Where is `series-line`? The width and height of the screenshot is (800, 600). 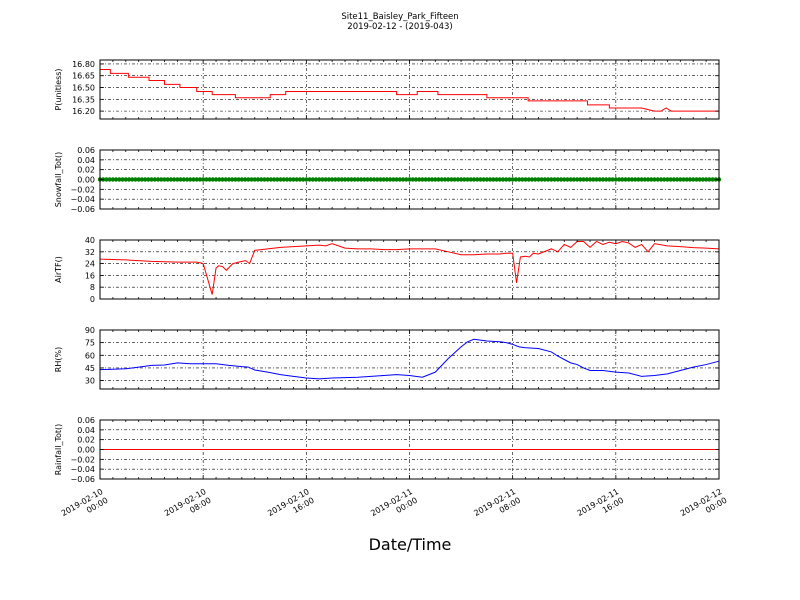 series-line is located at coordinates (409, 90).